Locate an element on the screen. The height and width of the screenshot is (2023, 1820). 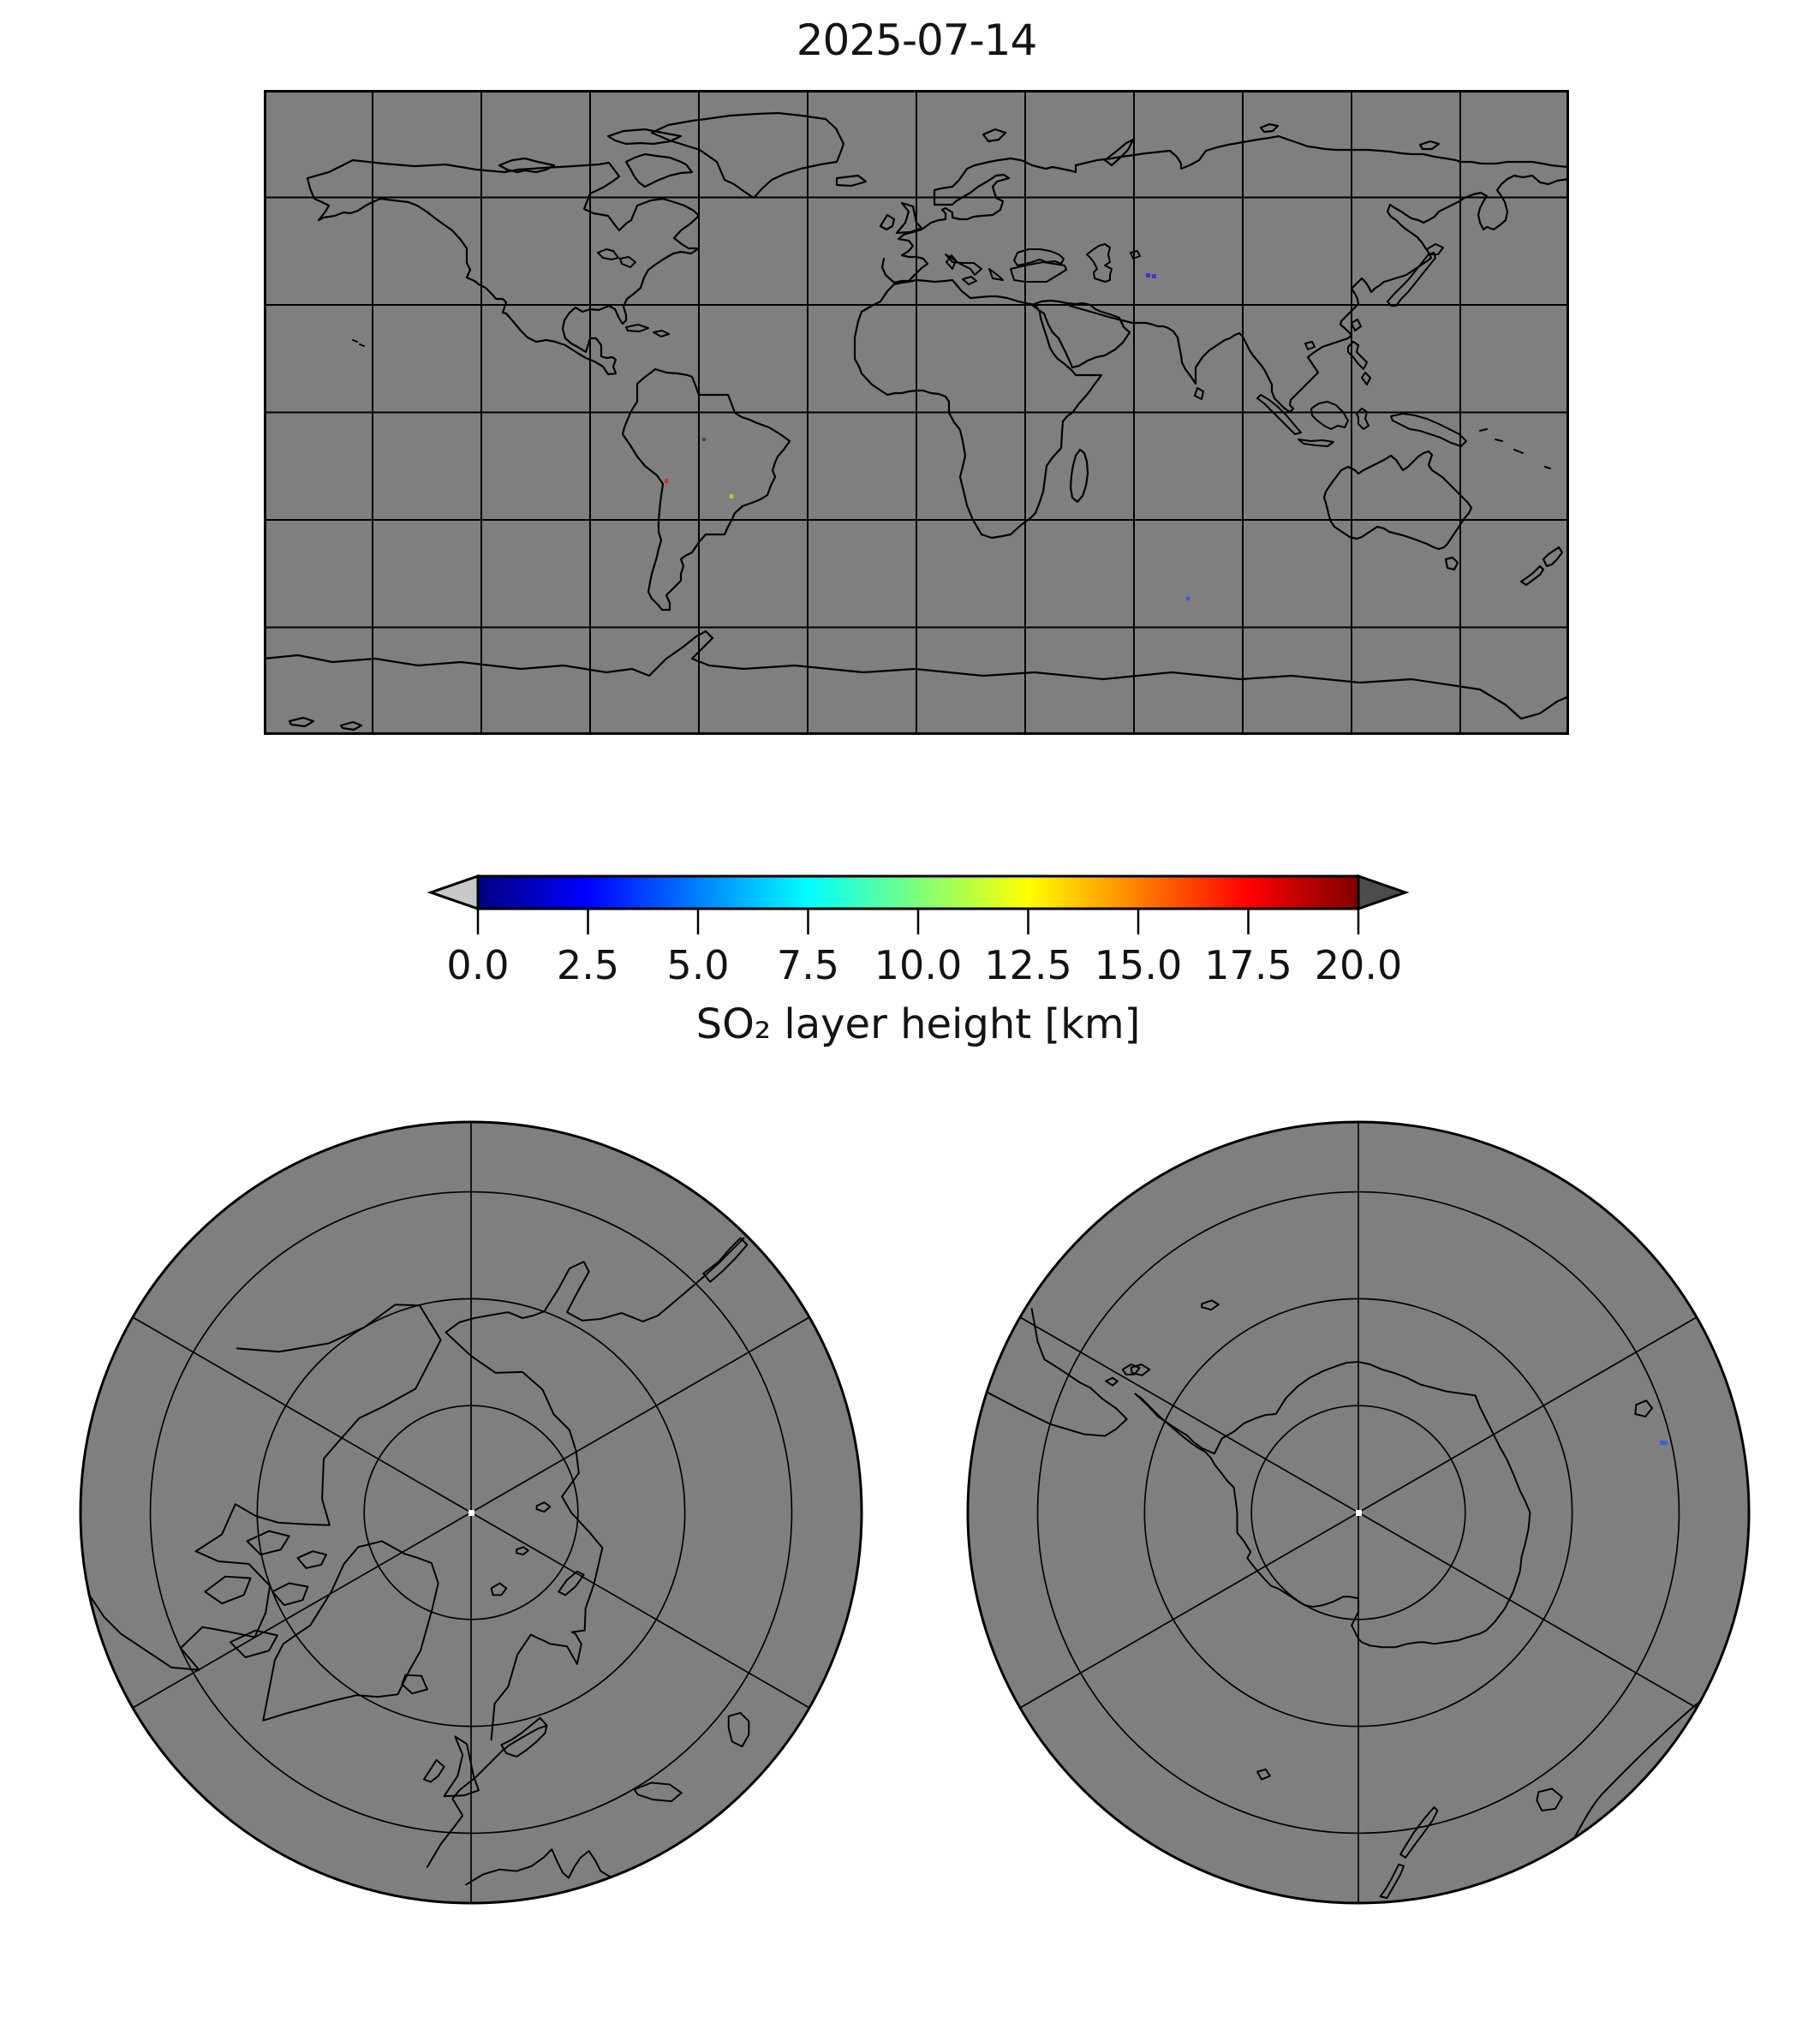
np-coast-greenland is located at coordinates (350, 1631).